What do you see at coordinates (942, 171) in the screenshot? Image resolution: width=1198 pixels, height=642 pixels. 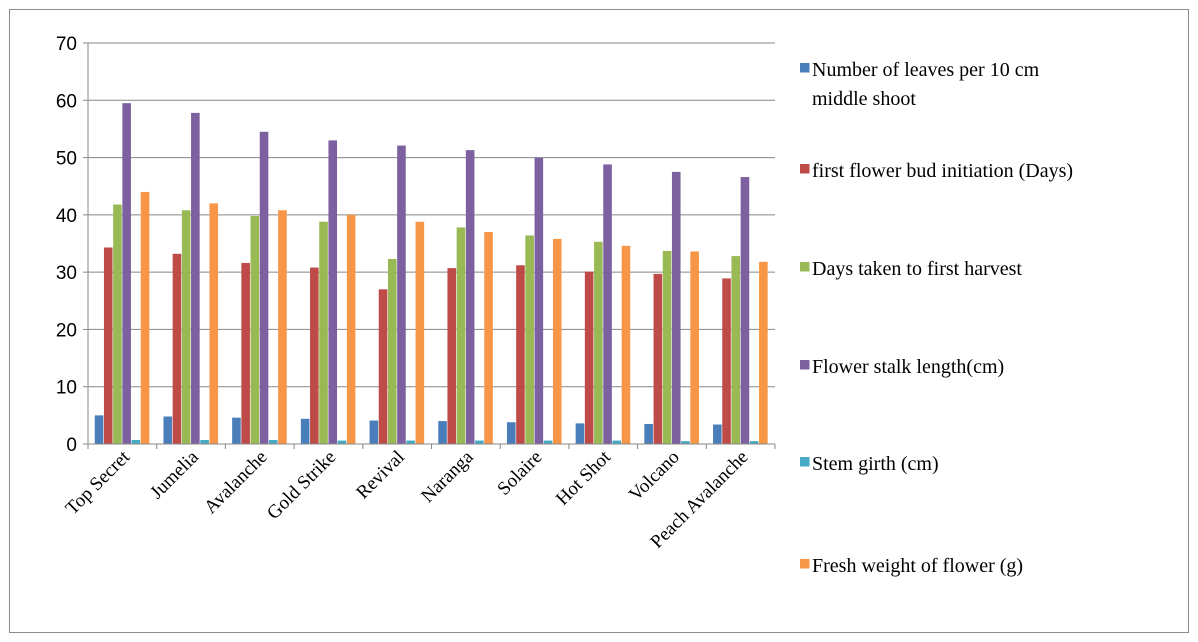 I see `legend-label: first flower bud initiation (Days)` at bounding box center [942, 171].